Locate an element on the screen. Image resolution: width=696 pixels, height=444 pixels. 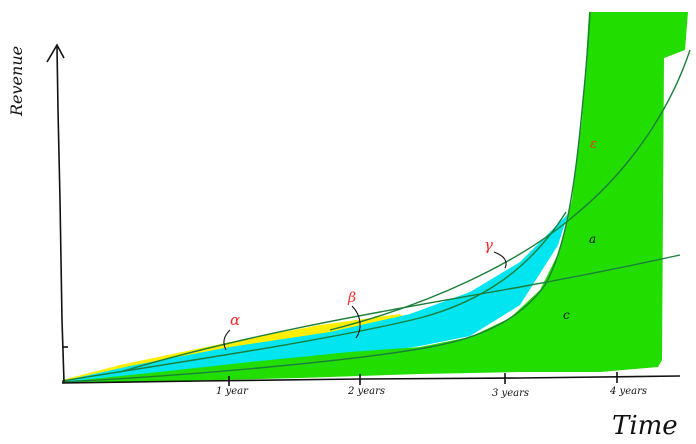
gamma-leader is located at coordinates (500, 260).